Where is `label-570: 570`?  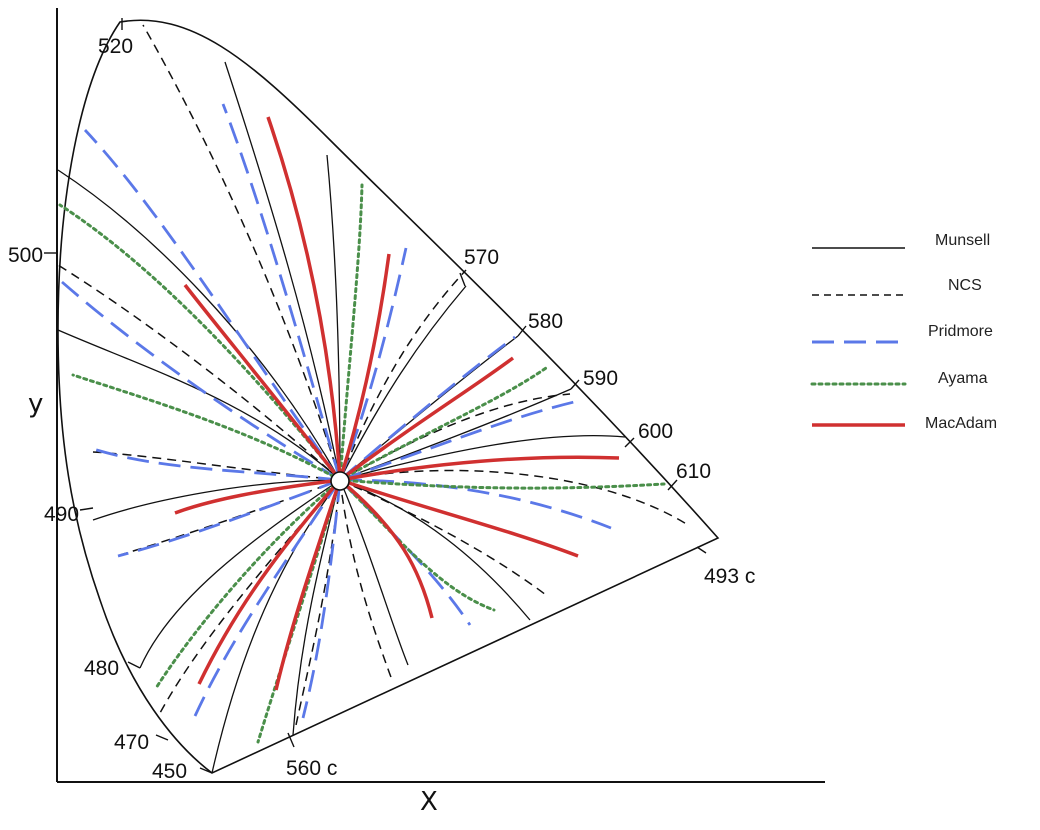
label-570: 570 is located at coordinates (481, 257).